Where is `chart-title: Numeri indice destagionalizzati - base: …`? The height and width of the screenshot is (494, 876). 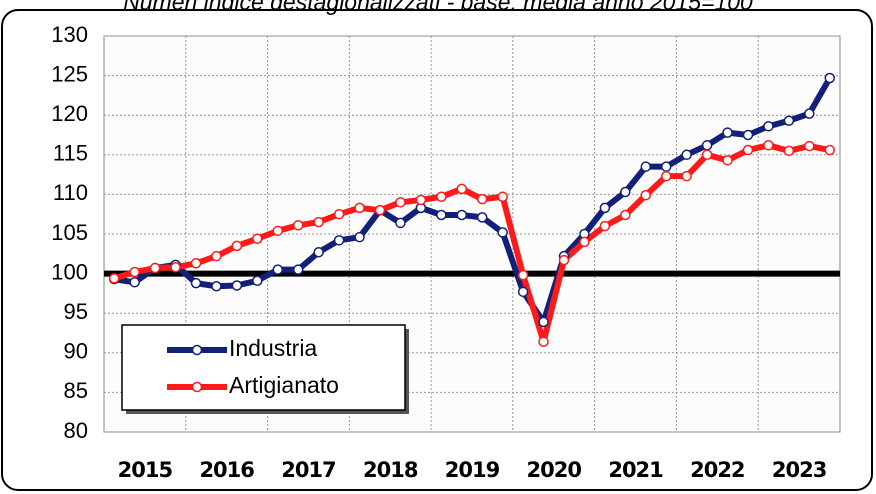 chart-title: Numeri indice destagionalizzati - base: … is located at coordinates (438, 7).